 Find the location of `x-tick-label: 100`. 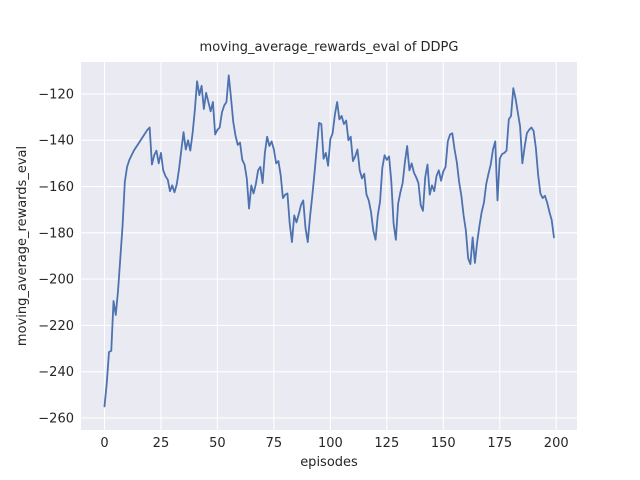

x-tick-label: 100 is located at coordinates (330, 443).